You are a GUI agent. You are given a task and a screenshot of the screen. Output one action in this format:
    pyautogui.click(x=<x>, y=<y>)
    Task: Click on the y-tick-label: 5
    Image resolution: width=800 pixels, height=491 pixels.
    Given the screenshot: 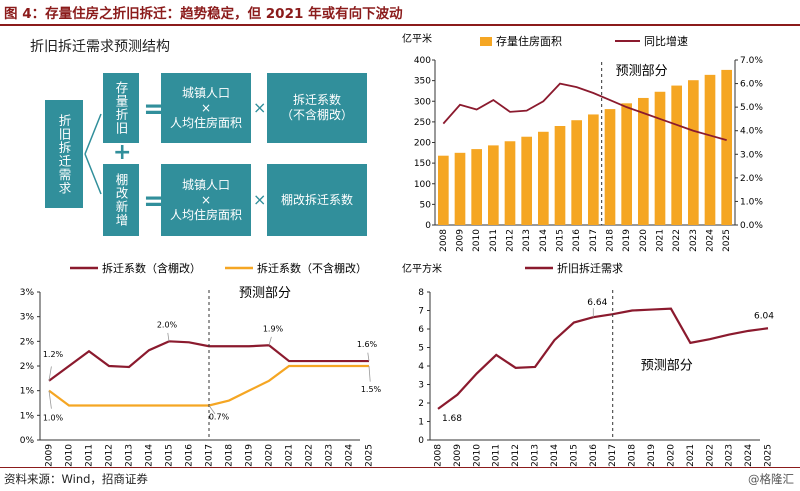 What is the action you would take?
    pyautogui.click(x=421, y=349)
    